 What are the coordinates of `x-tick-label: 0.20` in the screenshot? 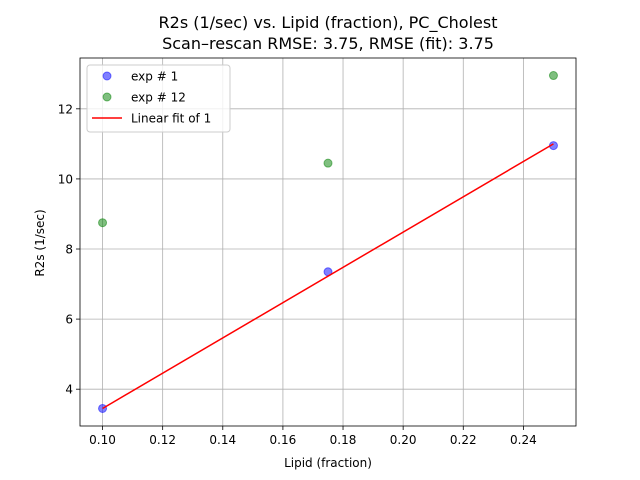 It's located at (403, 440).